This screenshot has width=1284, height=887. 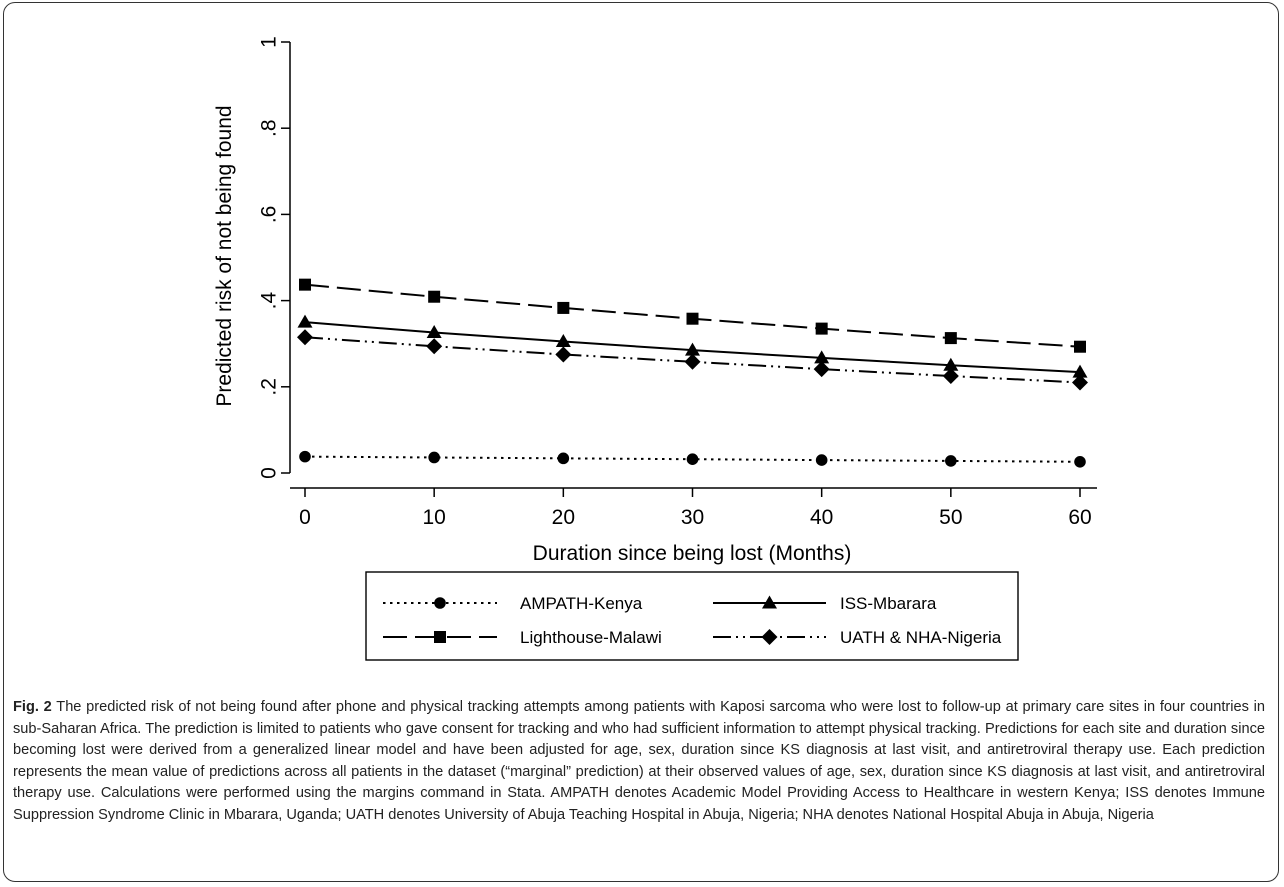 I want to click on y-tick-label: .8, so click(x=269, y=128).